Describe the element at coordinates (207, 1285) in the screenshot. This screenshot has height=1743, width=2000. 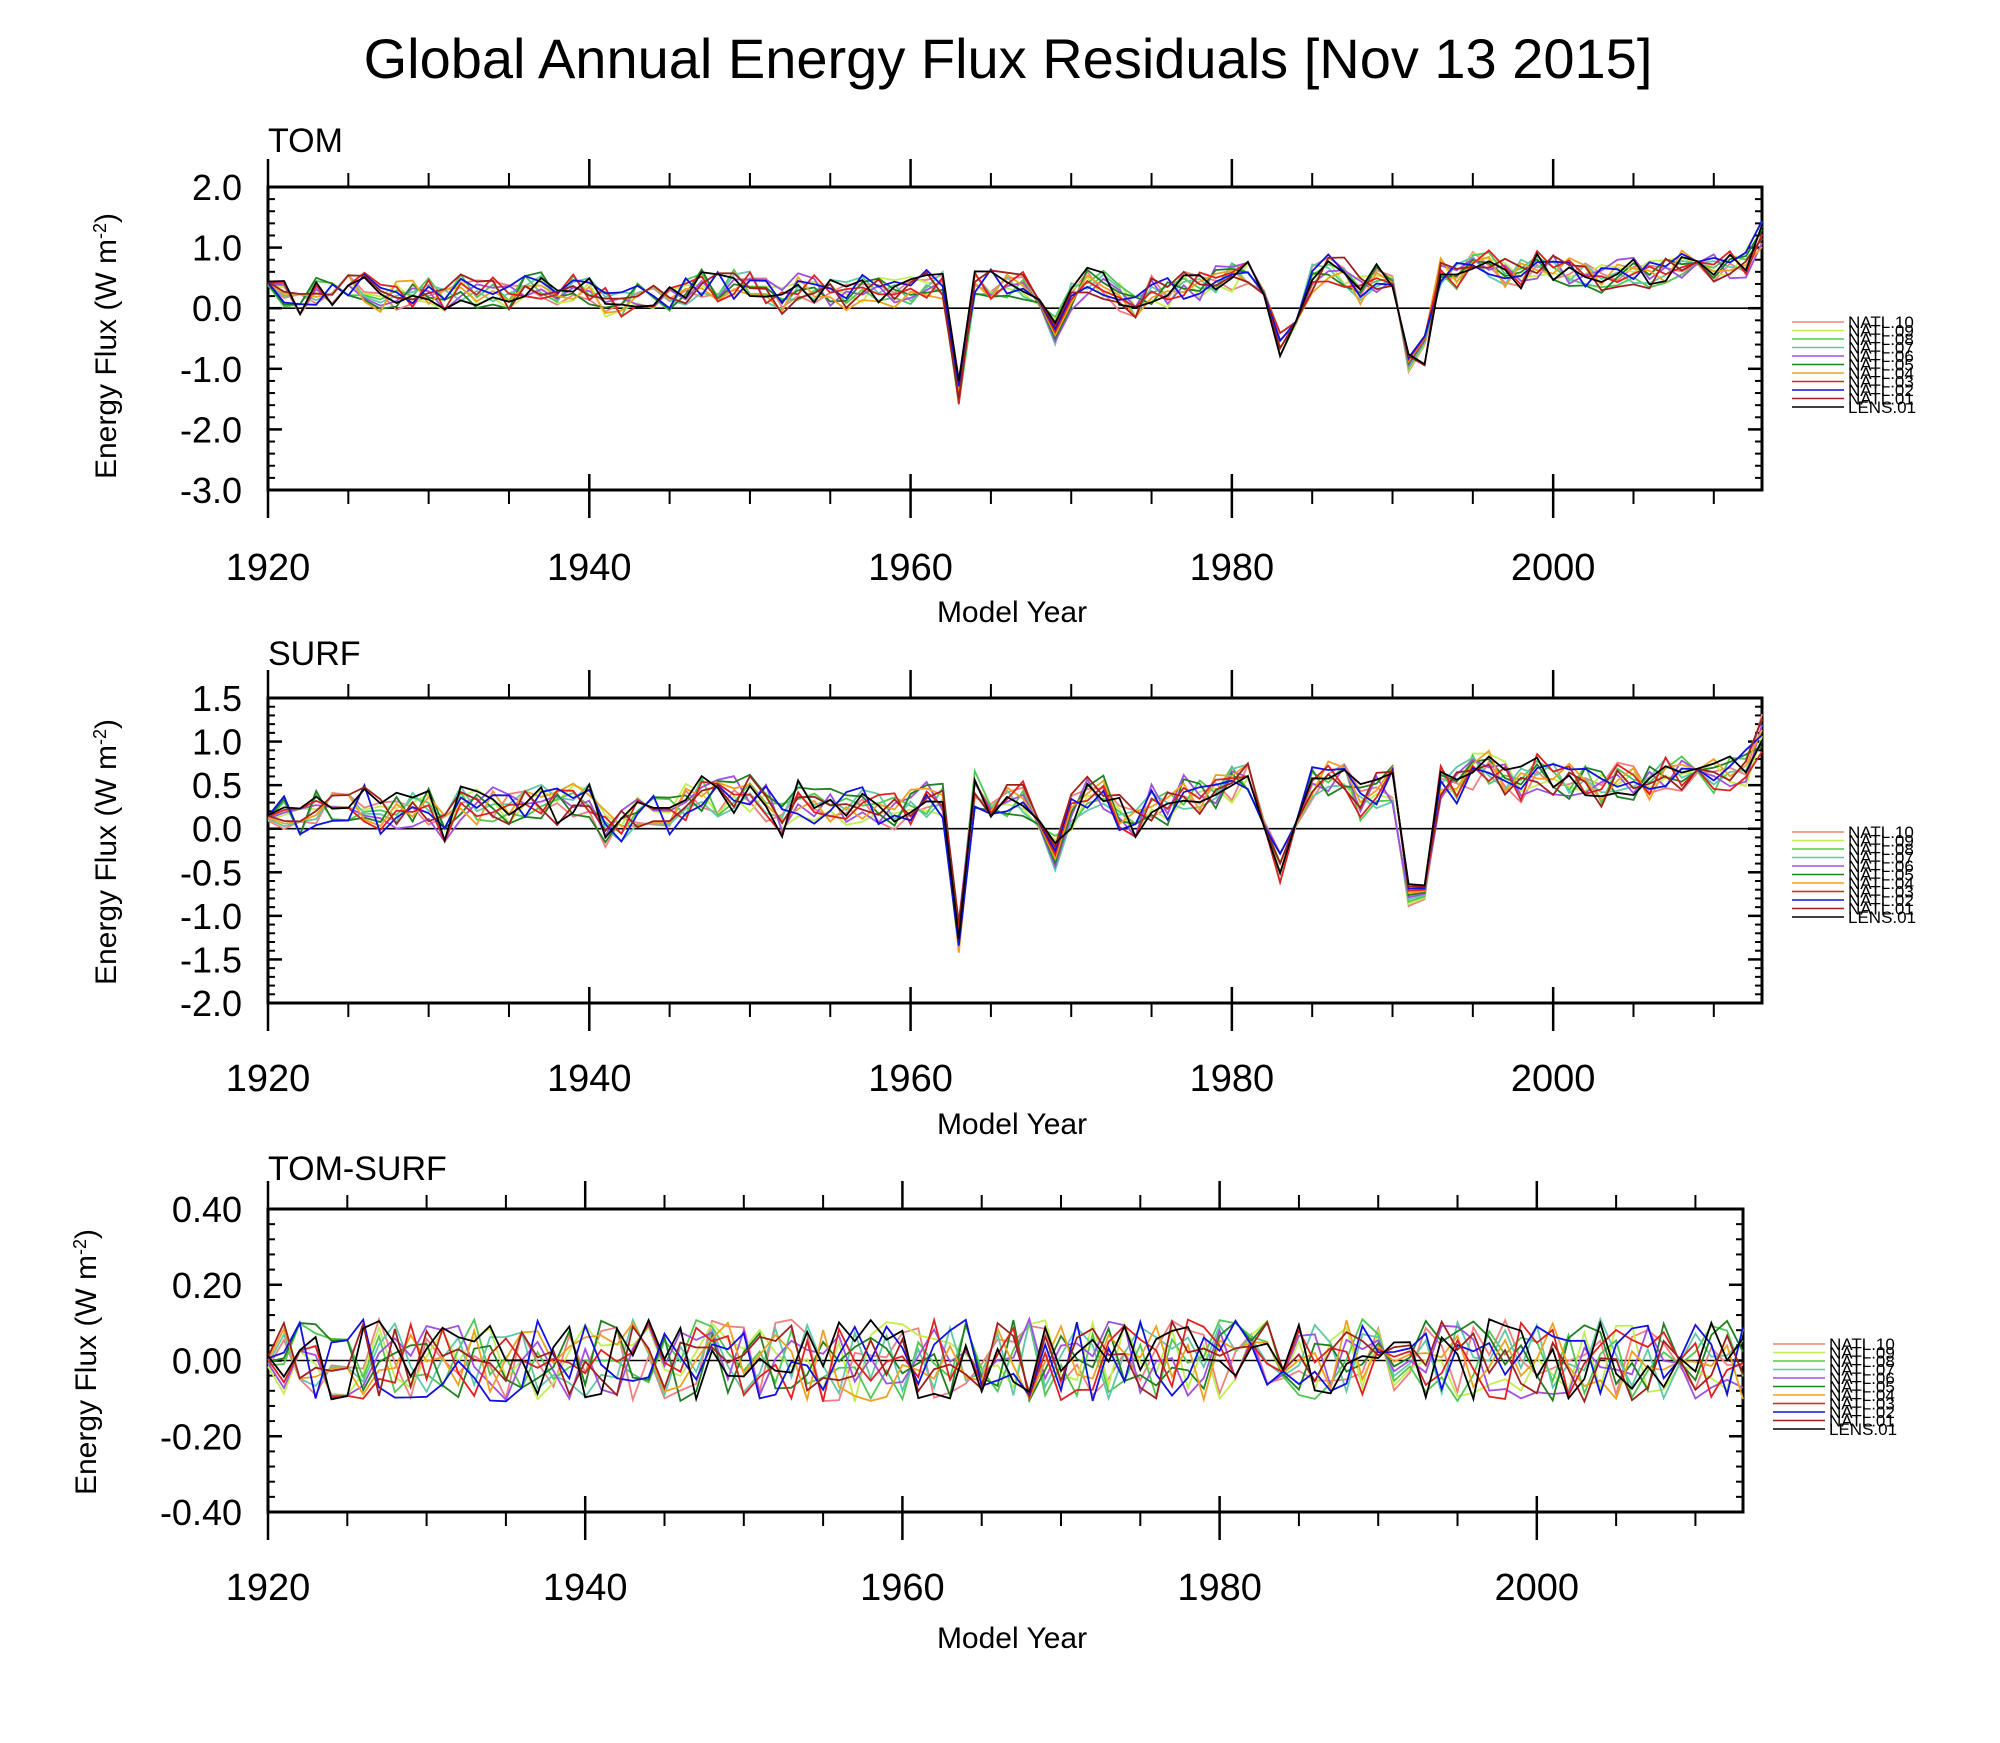
I see `y-tick-label: 0.20` at that location.